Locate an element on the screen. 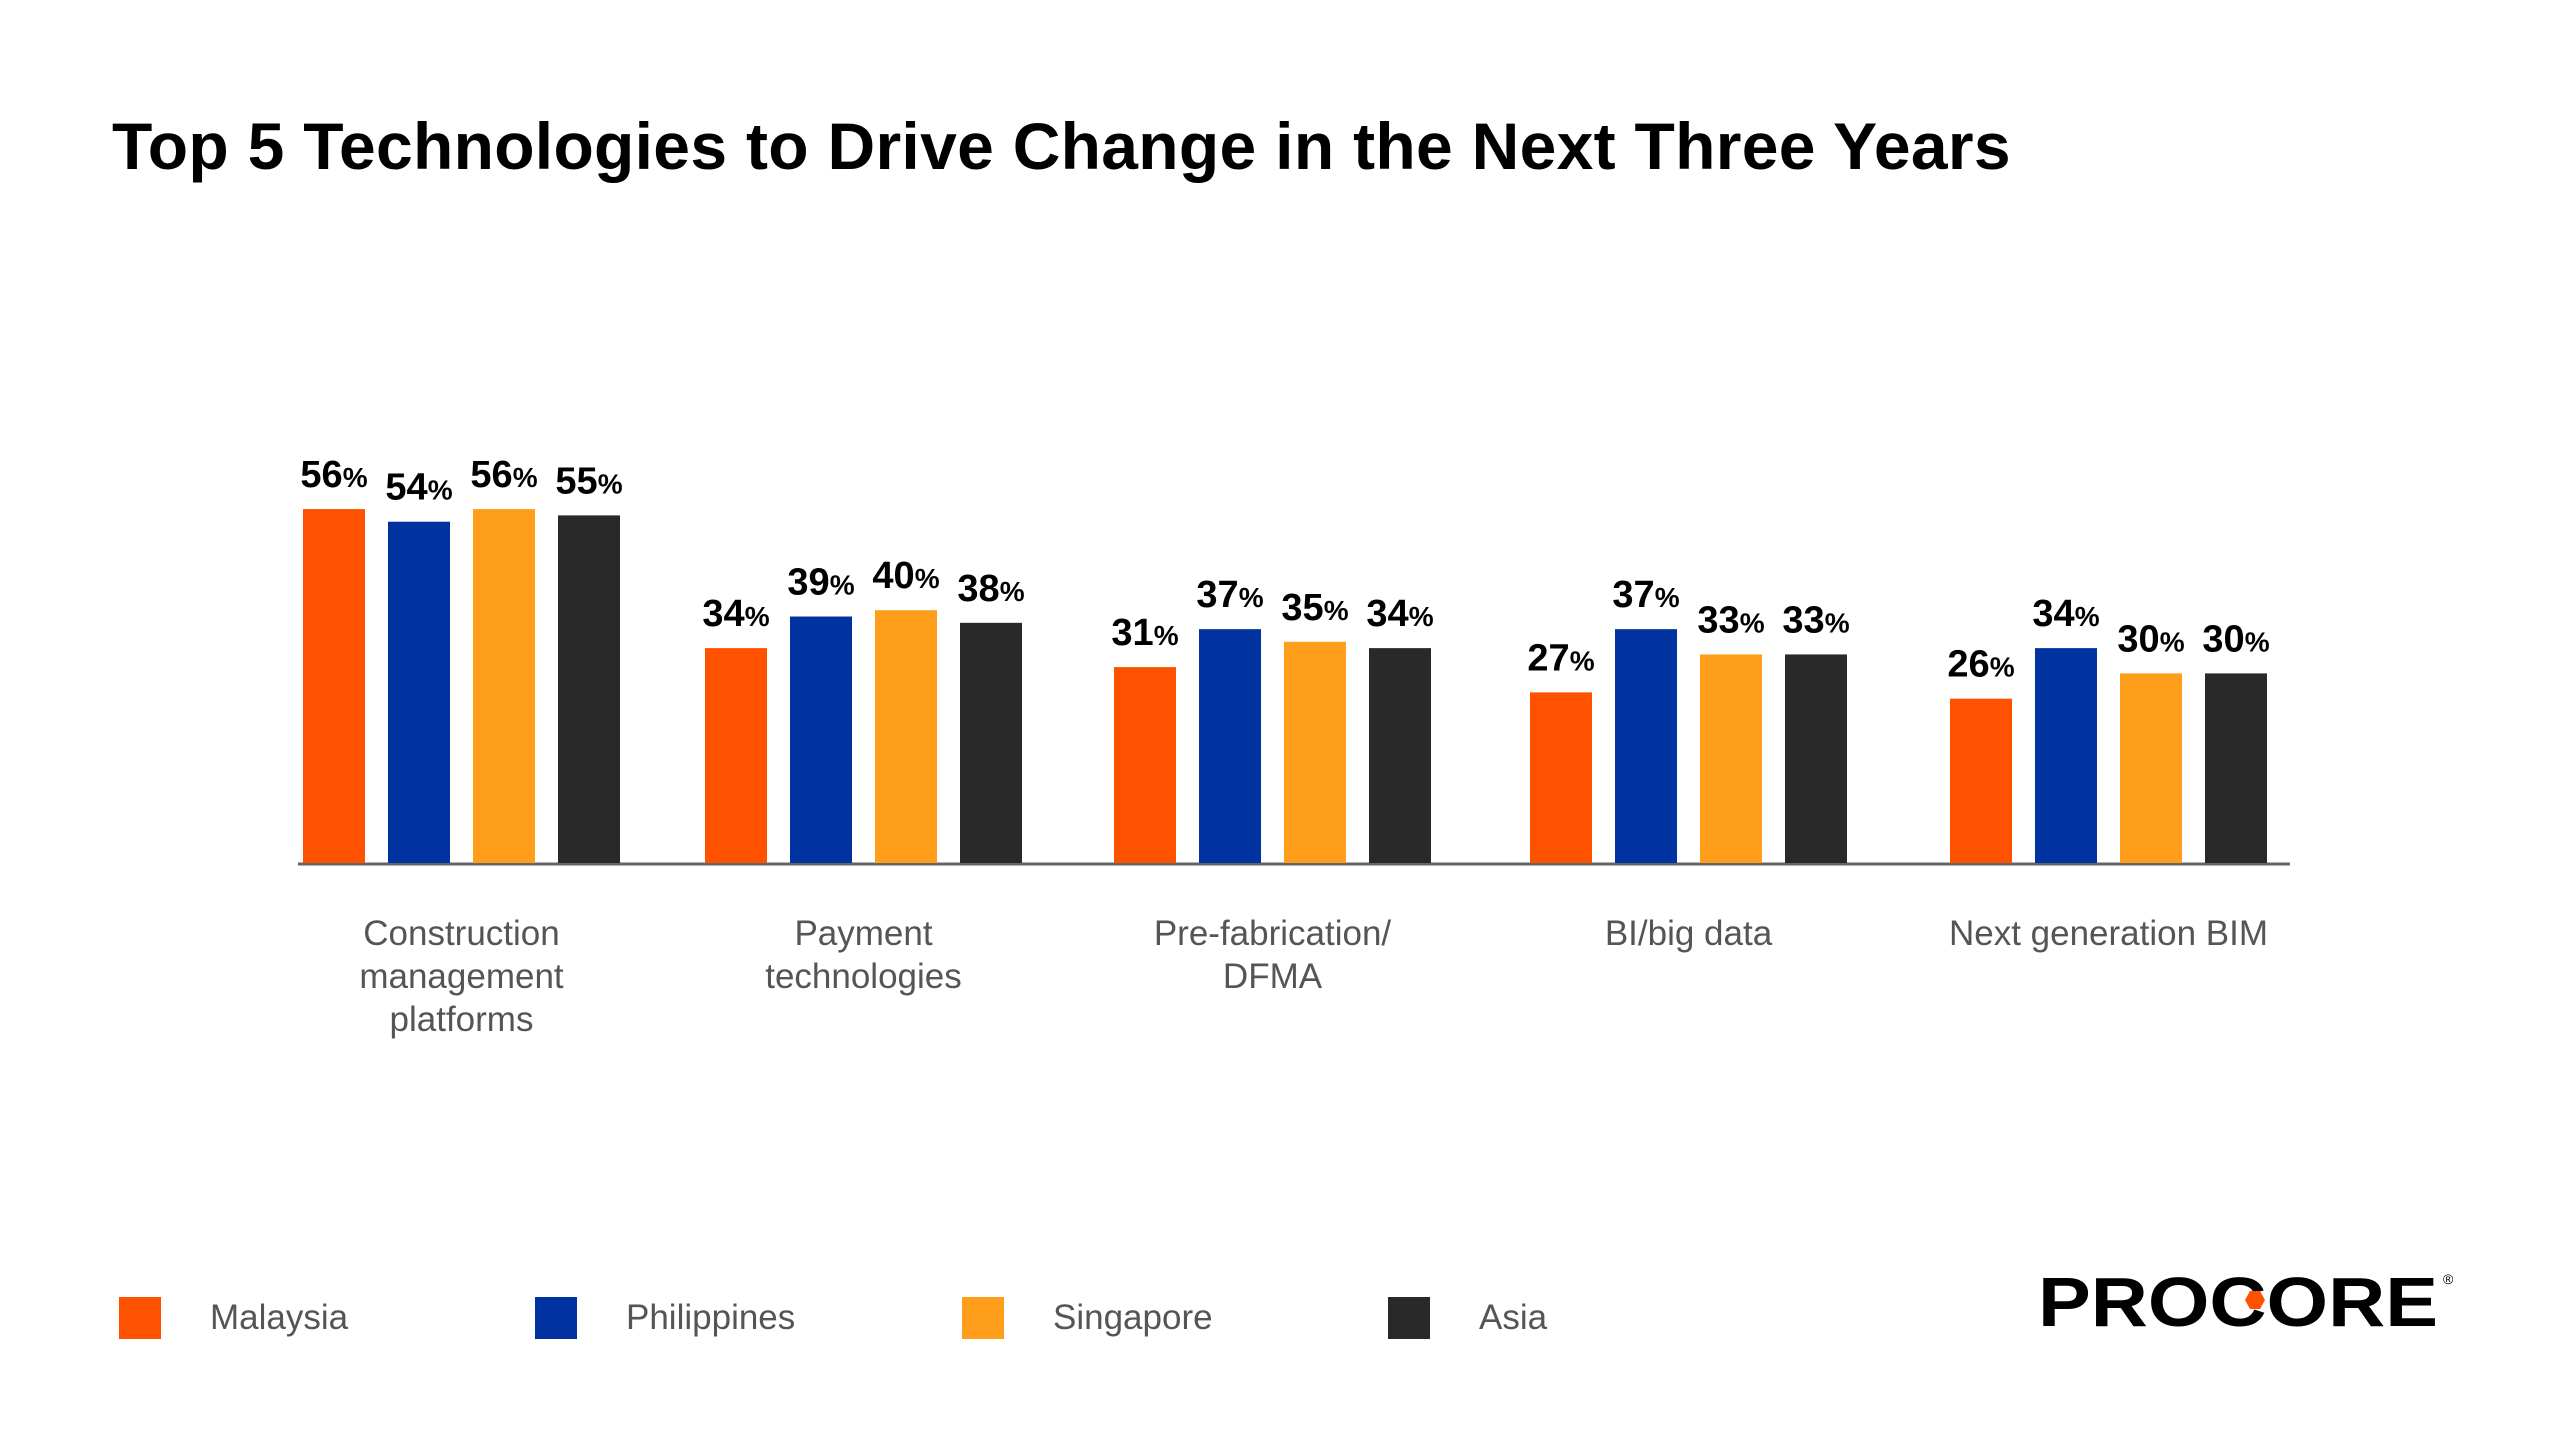  data-label: 26% is located at coordinates (1980, 665).